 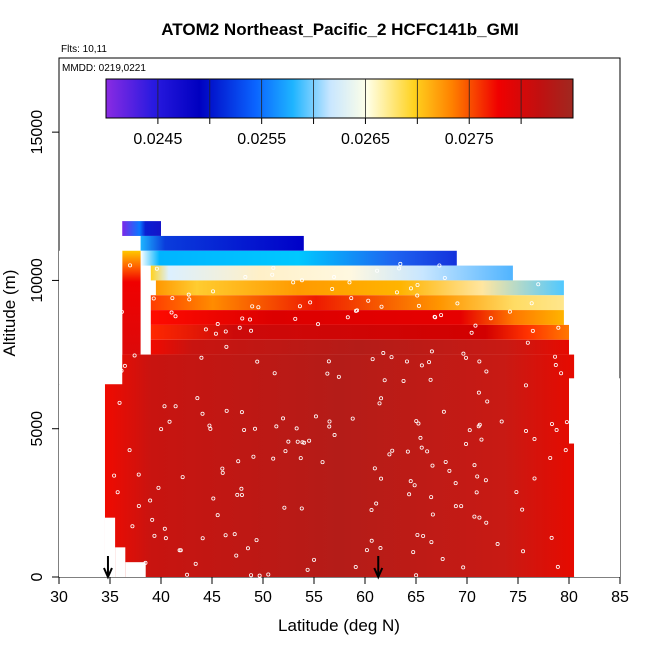 What do you see at coordinates (84, 49) in the screenshot?
I see `flights-label: Flts: 10,11` at bounding box center [84, 49].